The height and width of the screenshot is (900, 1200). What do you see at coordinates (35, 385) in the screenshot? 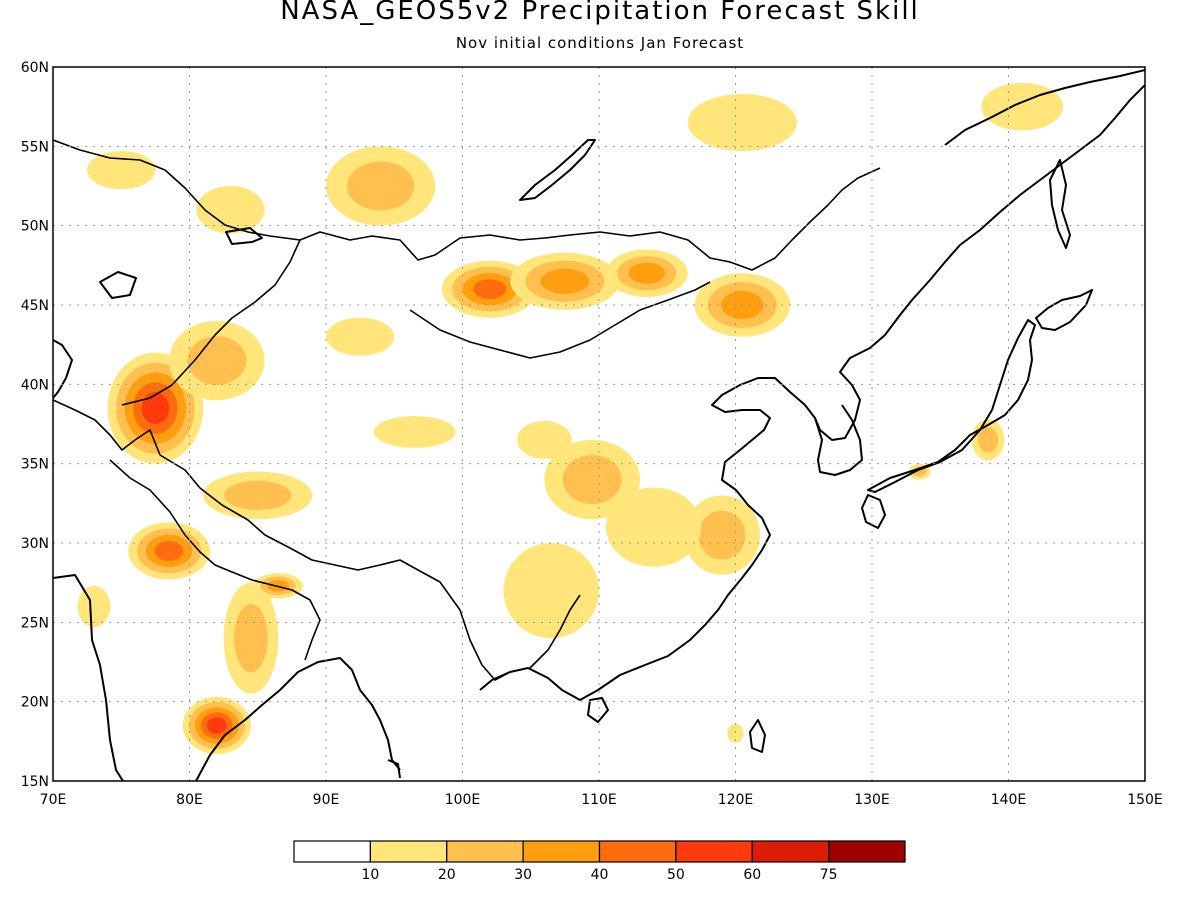
I see `lat-tick-label: 40N` at bounding box center [35, 385].